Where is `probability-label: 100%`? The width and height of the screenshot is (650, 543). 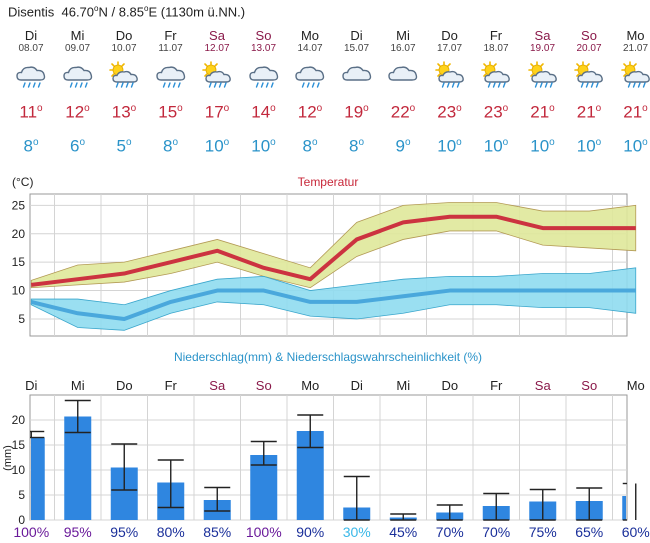 probability-label: 100% is located at coordinates (31, 532).